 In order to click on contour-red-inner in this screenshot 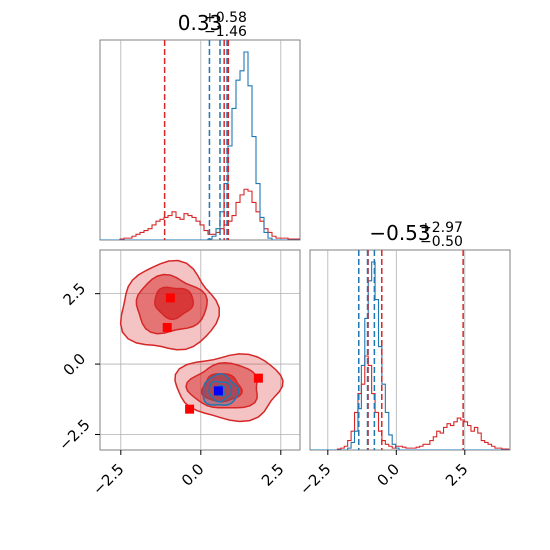, I will do `click(174, 303)`.